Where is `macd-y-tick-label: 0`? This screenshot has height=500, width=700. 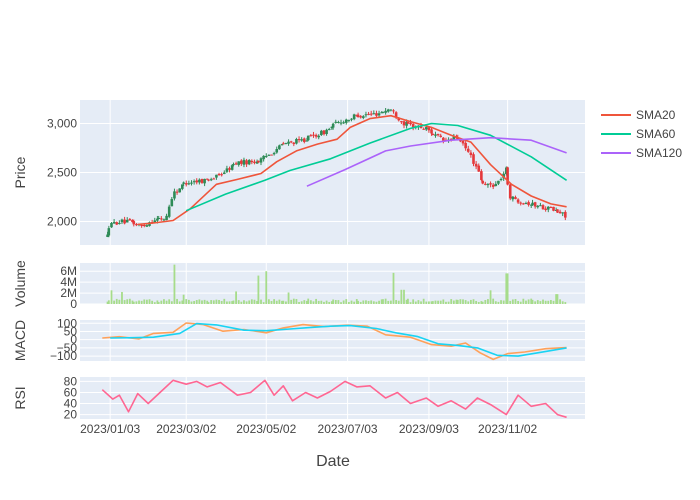
macd-y-tick-label: 0 is located at coordinates (73, 340).